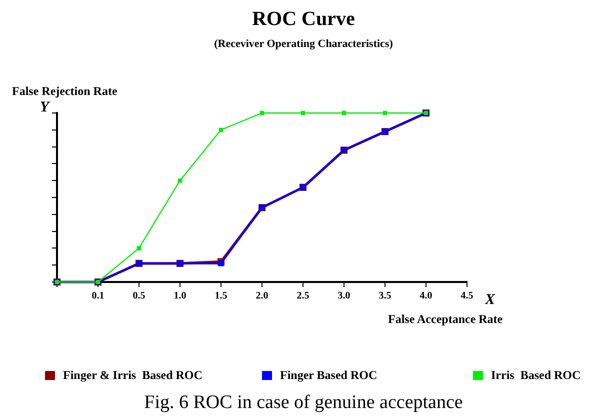 The height and width of the screenshot is (418, 607). What do you see at coordinates (221, 296) in the screenshot?
I see `x-tick-label: 1.5` at bounding box center [221, 296].